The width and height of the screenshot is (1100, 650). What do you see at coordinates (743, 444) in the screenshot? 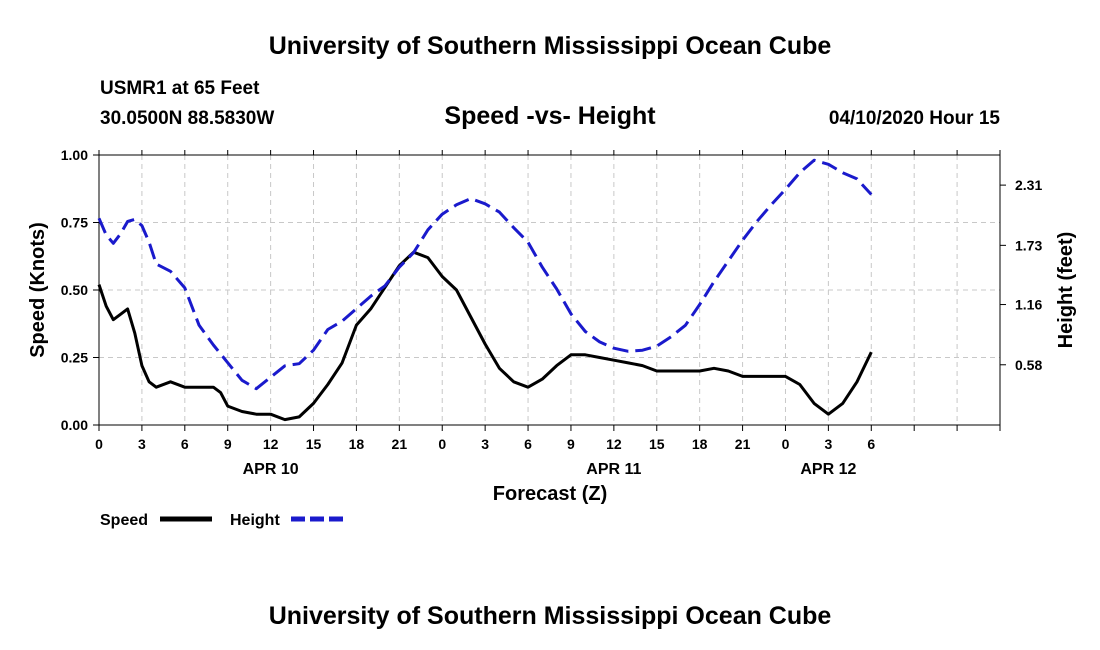
I see `x-tick-label-15: 21` at bounding box center [743, 444].